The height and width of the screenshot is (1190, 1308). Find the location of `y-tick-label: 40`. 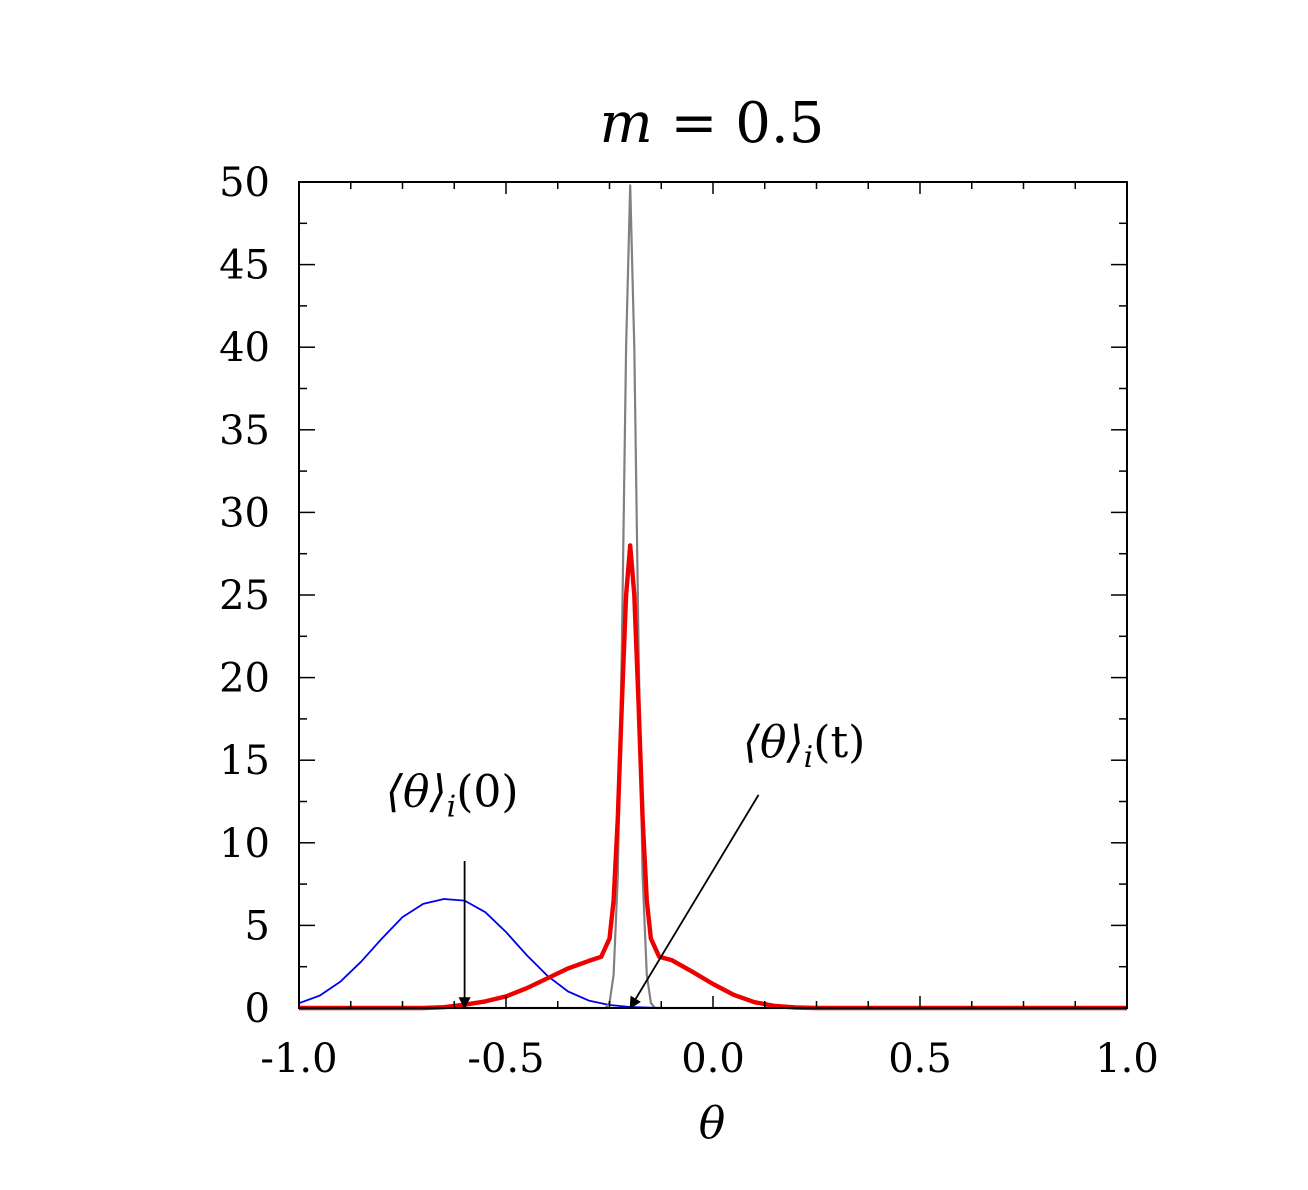

y-tick-label: 40 is located at coordinates (244, 348).